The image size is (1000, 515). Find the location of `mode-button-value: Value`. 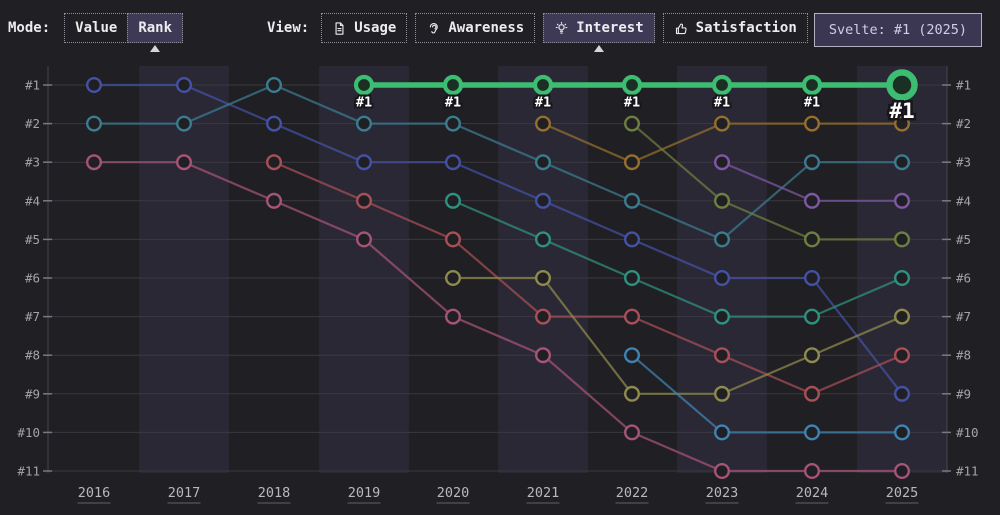

mode-button-value: Value is located at coordinates (96, 28).